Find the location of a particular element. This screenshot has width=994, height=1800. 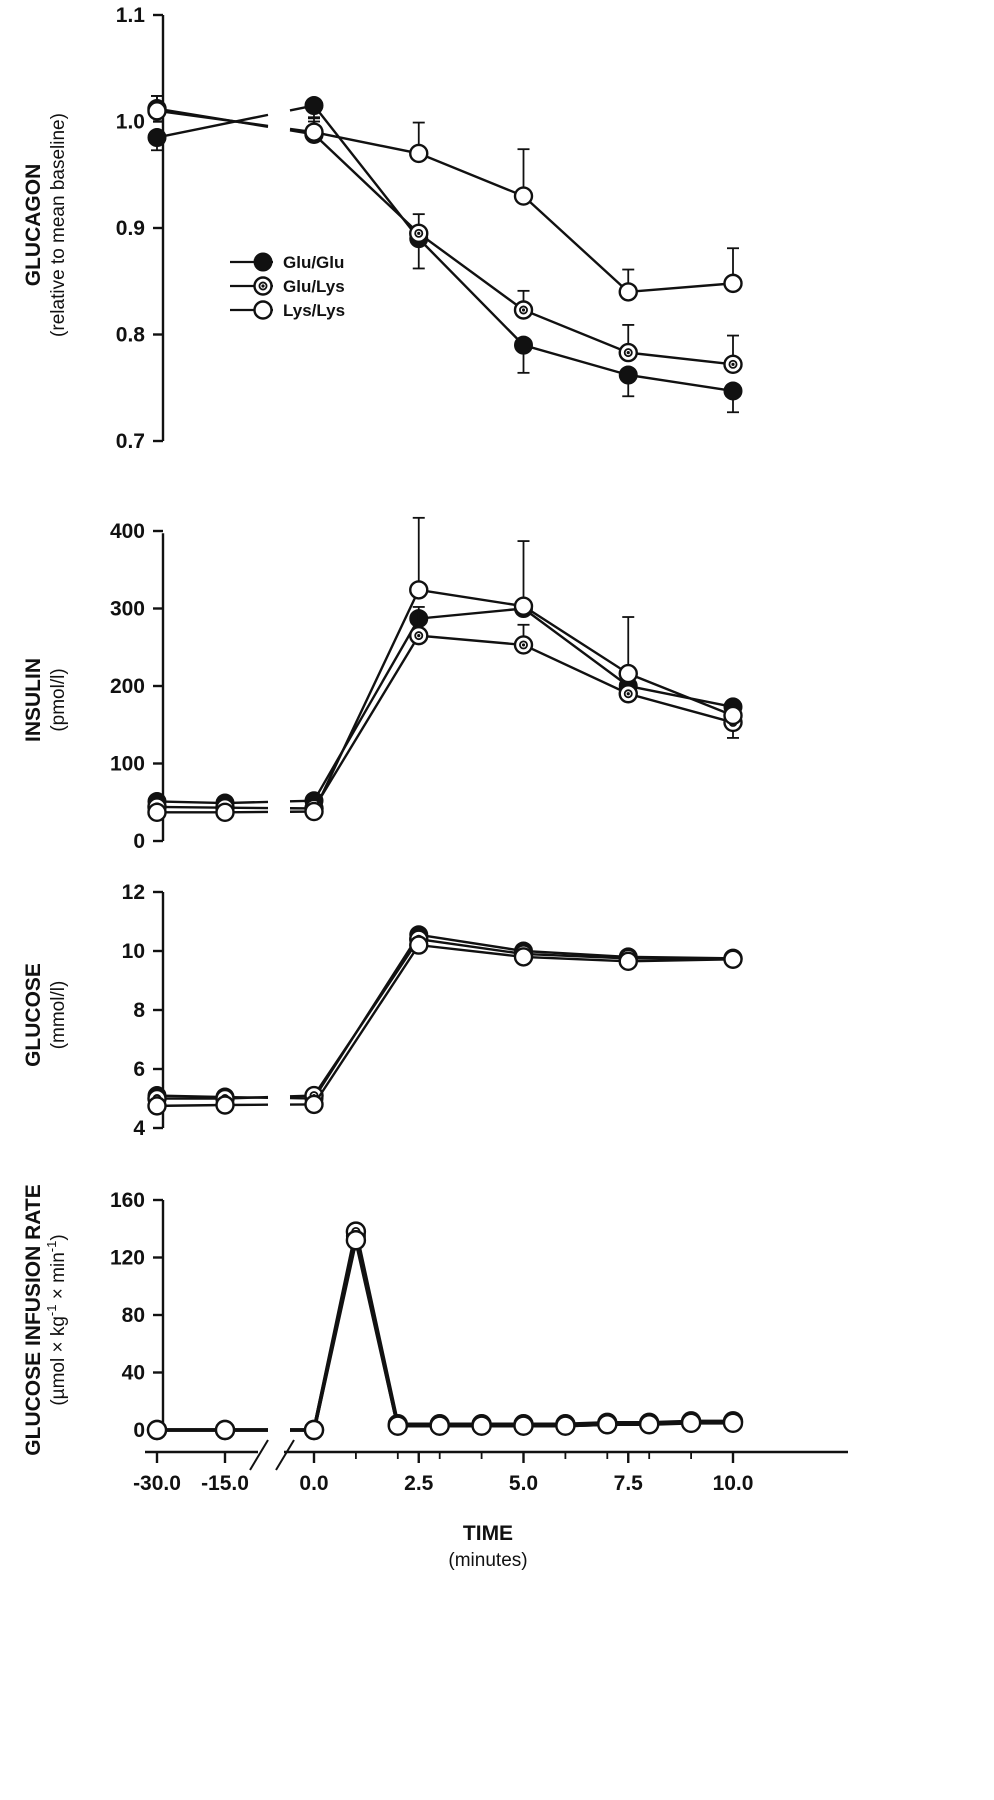

y-tick-label: 0.7 is located at coordinates (130, 441).